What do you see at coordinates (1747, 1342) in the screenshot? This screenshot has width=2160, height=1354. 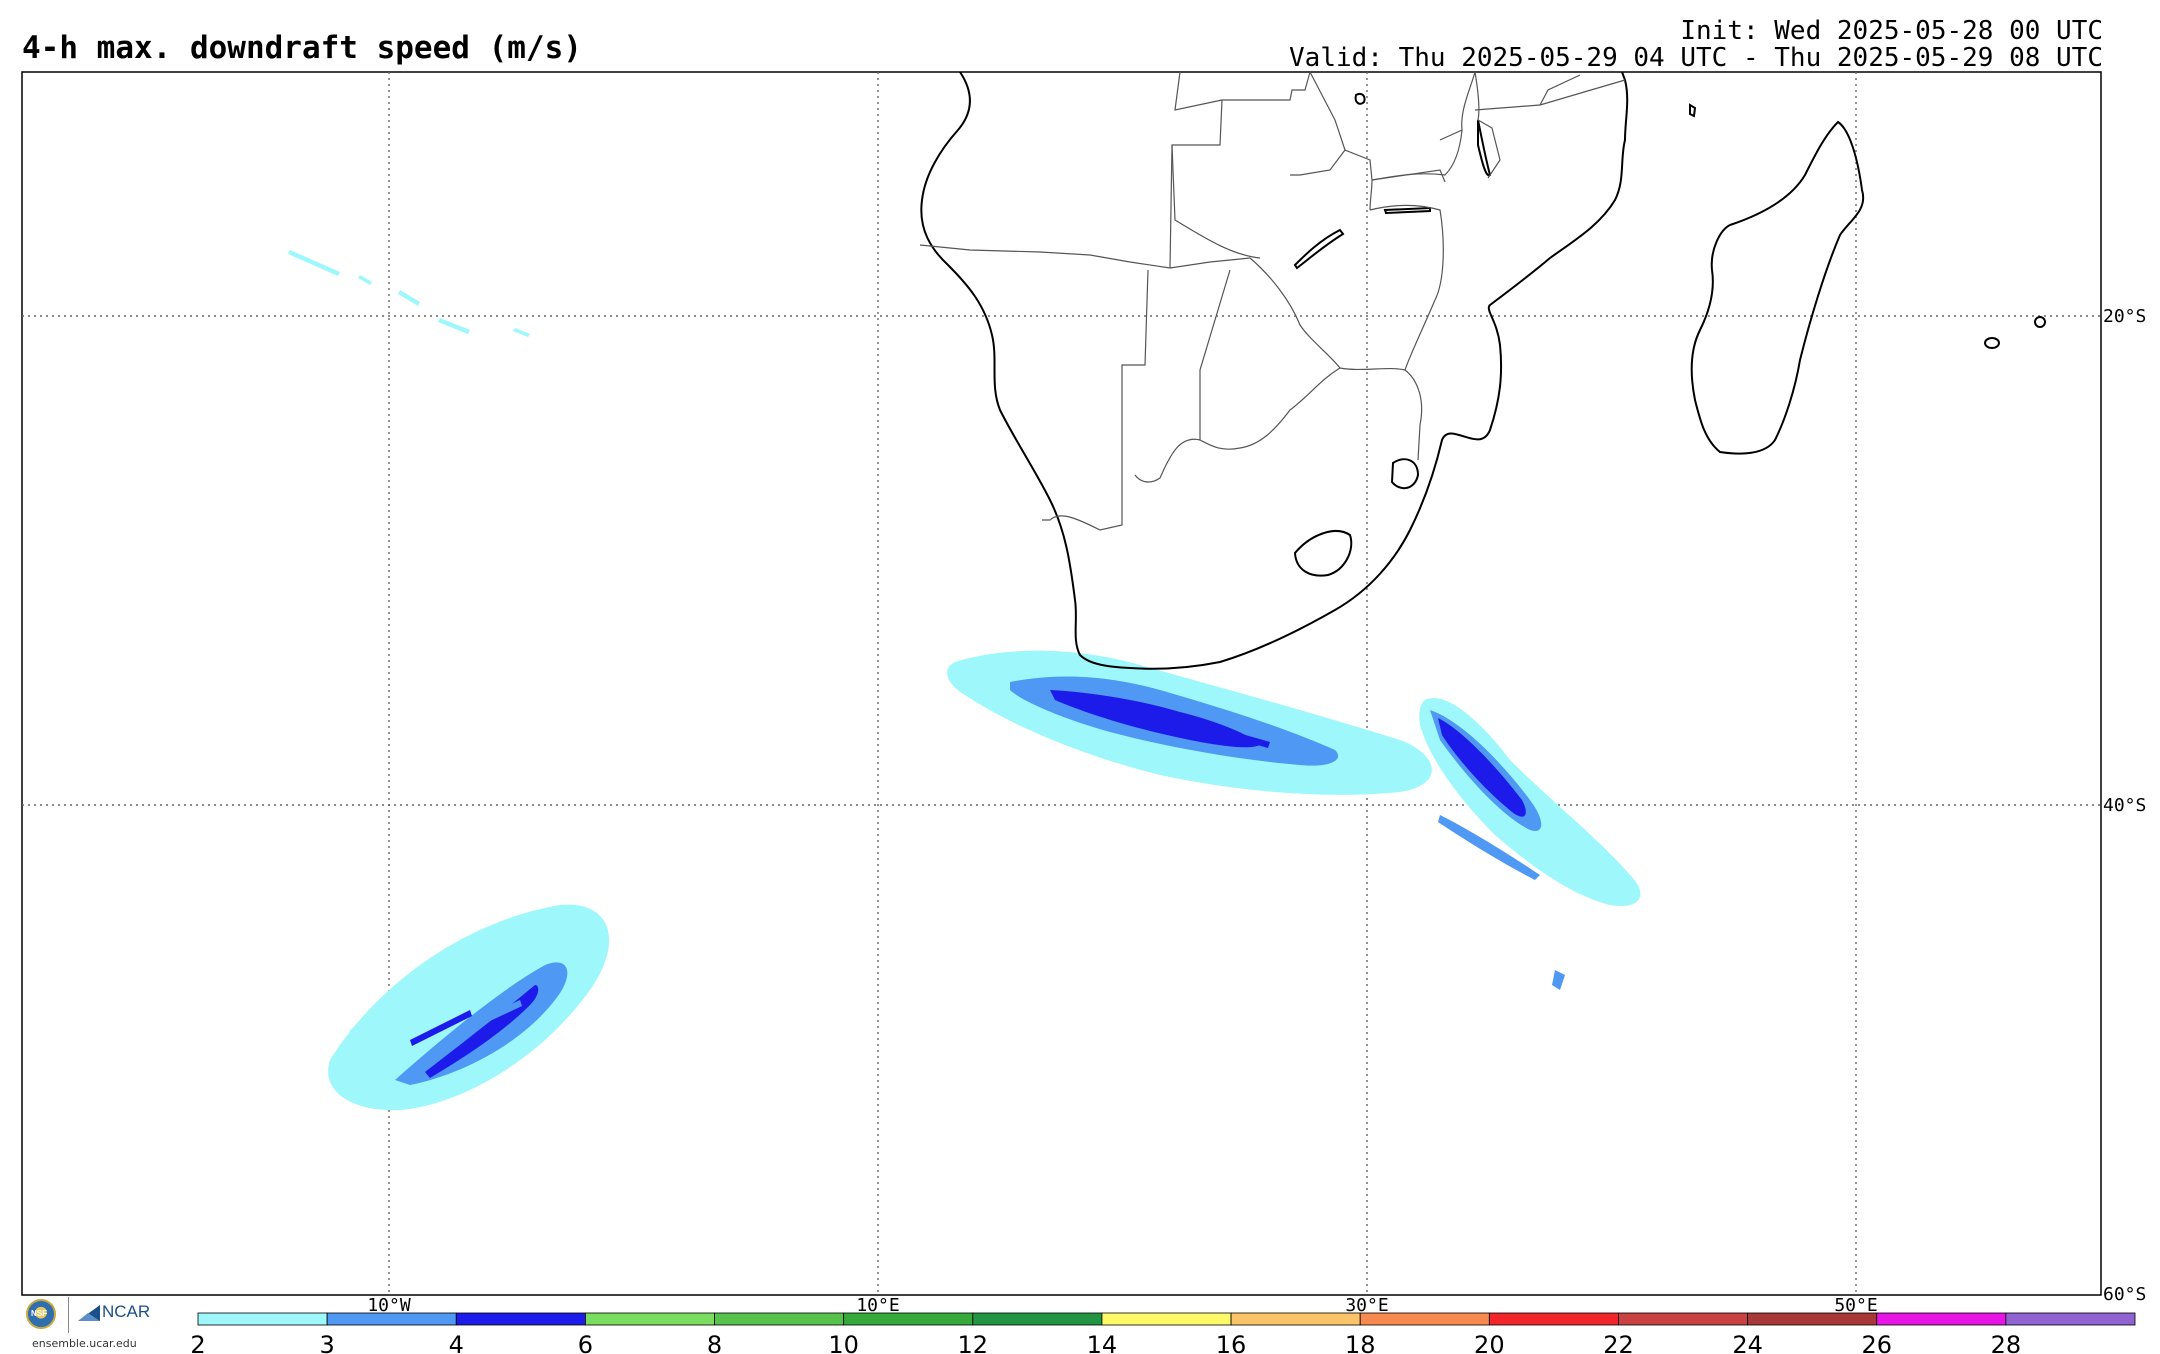 I see `colorbar-label: 24` at bounding box center [1747, 1342].